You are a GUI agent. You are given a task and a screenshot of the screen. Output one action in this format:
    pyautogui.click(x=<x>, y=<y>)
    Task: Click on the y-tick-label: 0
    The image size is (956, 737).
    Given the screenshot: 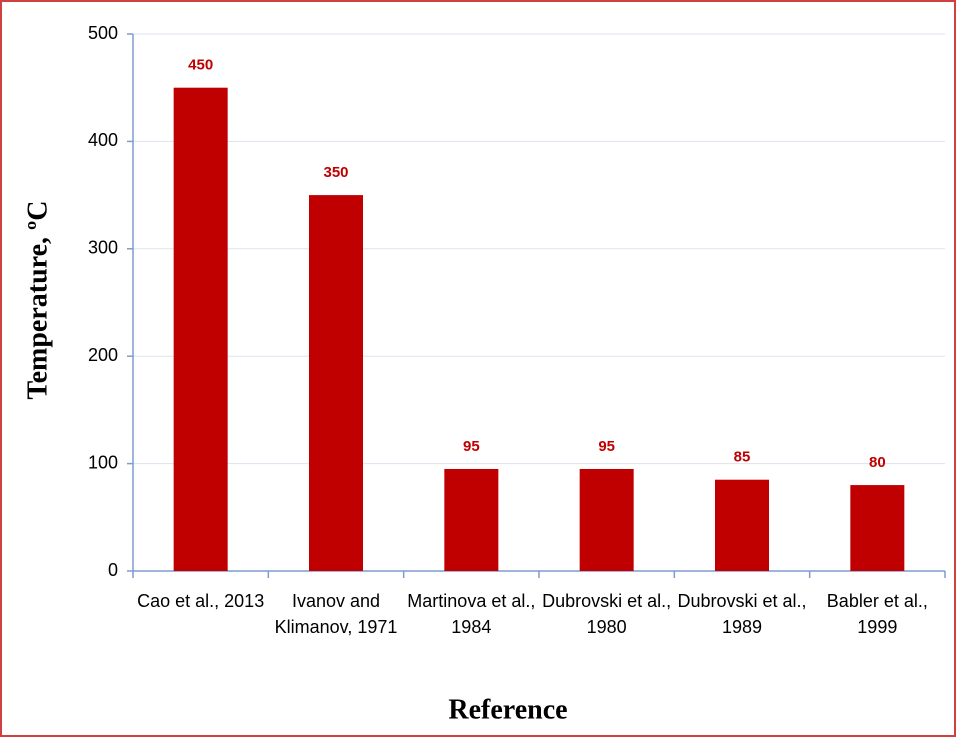 What is the action you would take?
    pyautogui.click(x=113, y=570)
    